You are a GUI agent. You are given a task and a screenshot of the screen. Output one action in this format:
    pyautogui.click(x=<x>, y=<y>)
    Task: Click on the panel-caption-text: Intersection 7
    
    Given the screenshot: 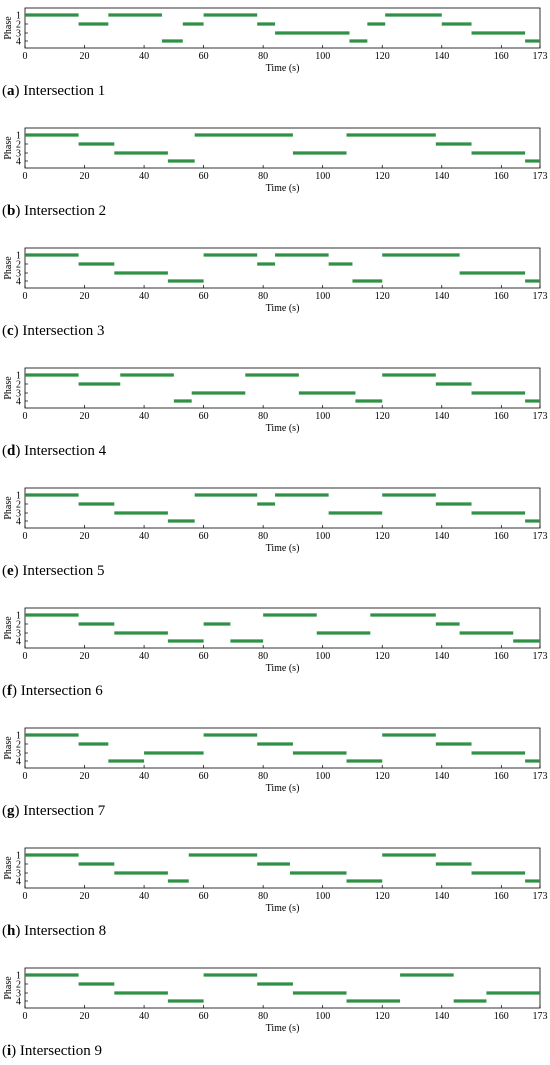 What is the action you would take?
    pyautogui.click(x=64, y=811)
    